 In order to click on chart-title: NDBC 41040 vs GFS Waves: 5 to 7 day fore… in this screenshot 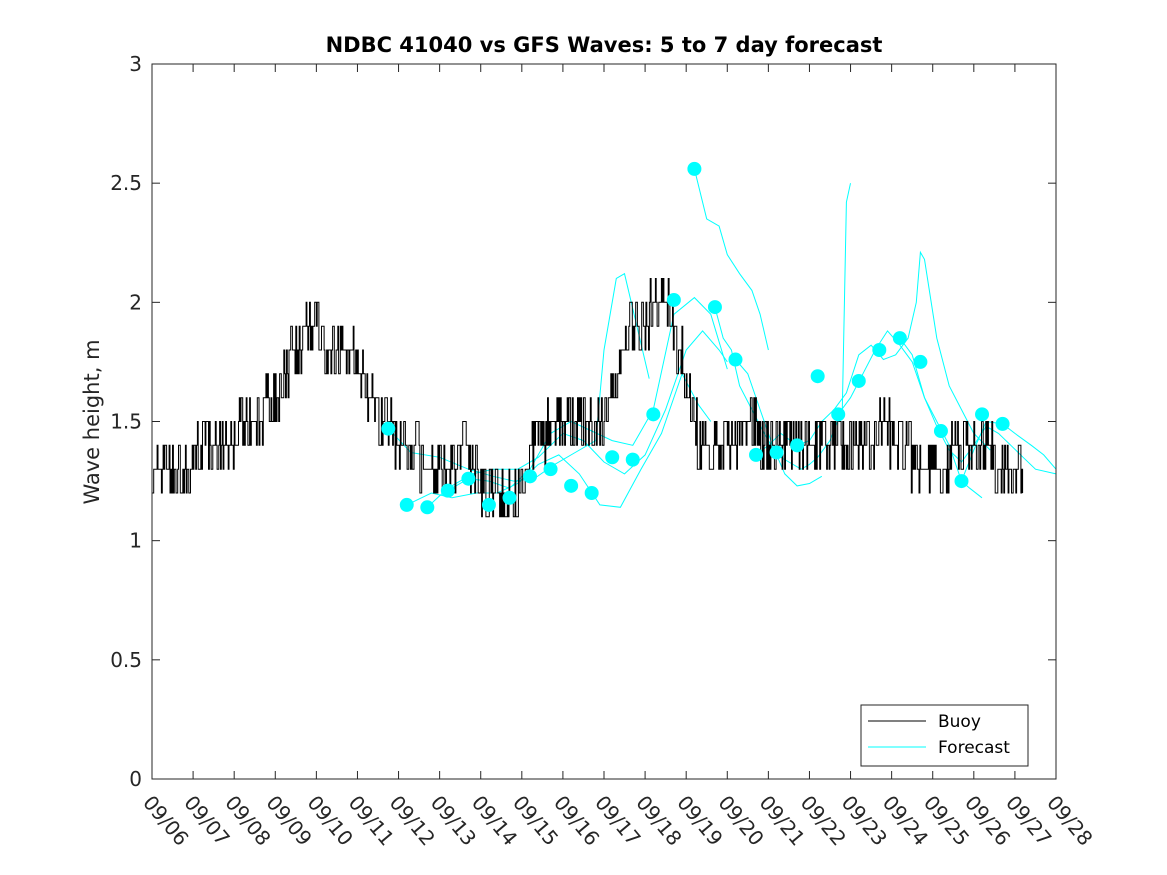, I will do `click(604, 45)`.